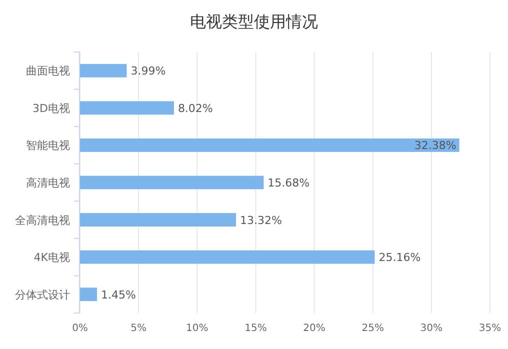 The height and width of the screenshot is (349, 508). Describe the element at coordinates (490, 328) in the screenshot. I see `x-tick-label: 35%` at that location.